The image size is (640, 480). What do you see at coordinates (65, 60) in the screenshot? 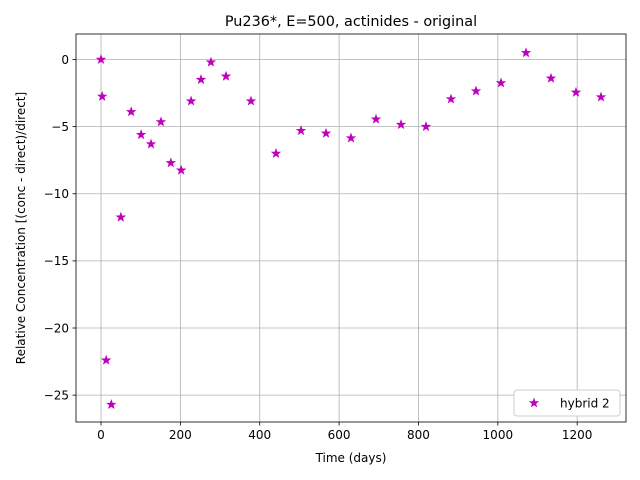
I see `y-tick-label: 0` at bounding box center [65, 60].